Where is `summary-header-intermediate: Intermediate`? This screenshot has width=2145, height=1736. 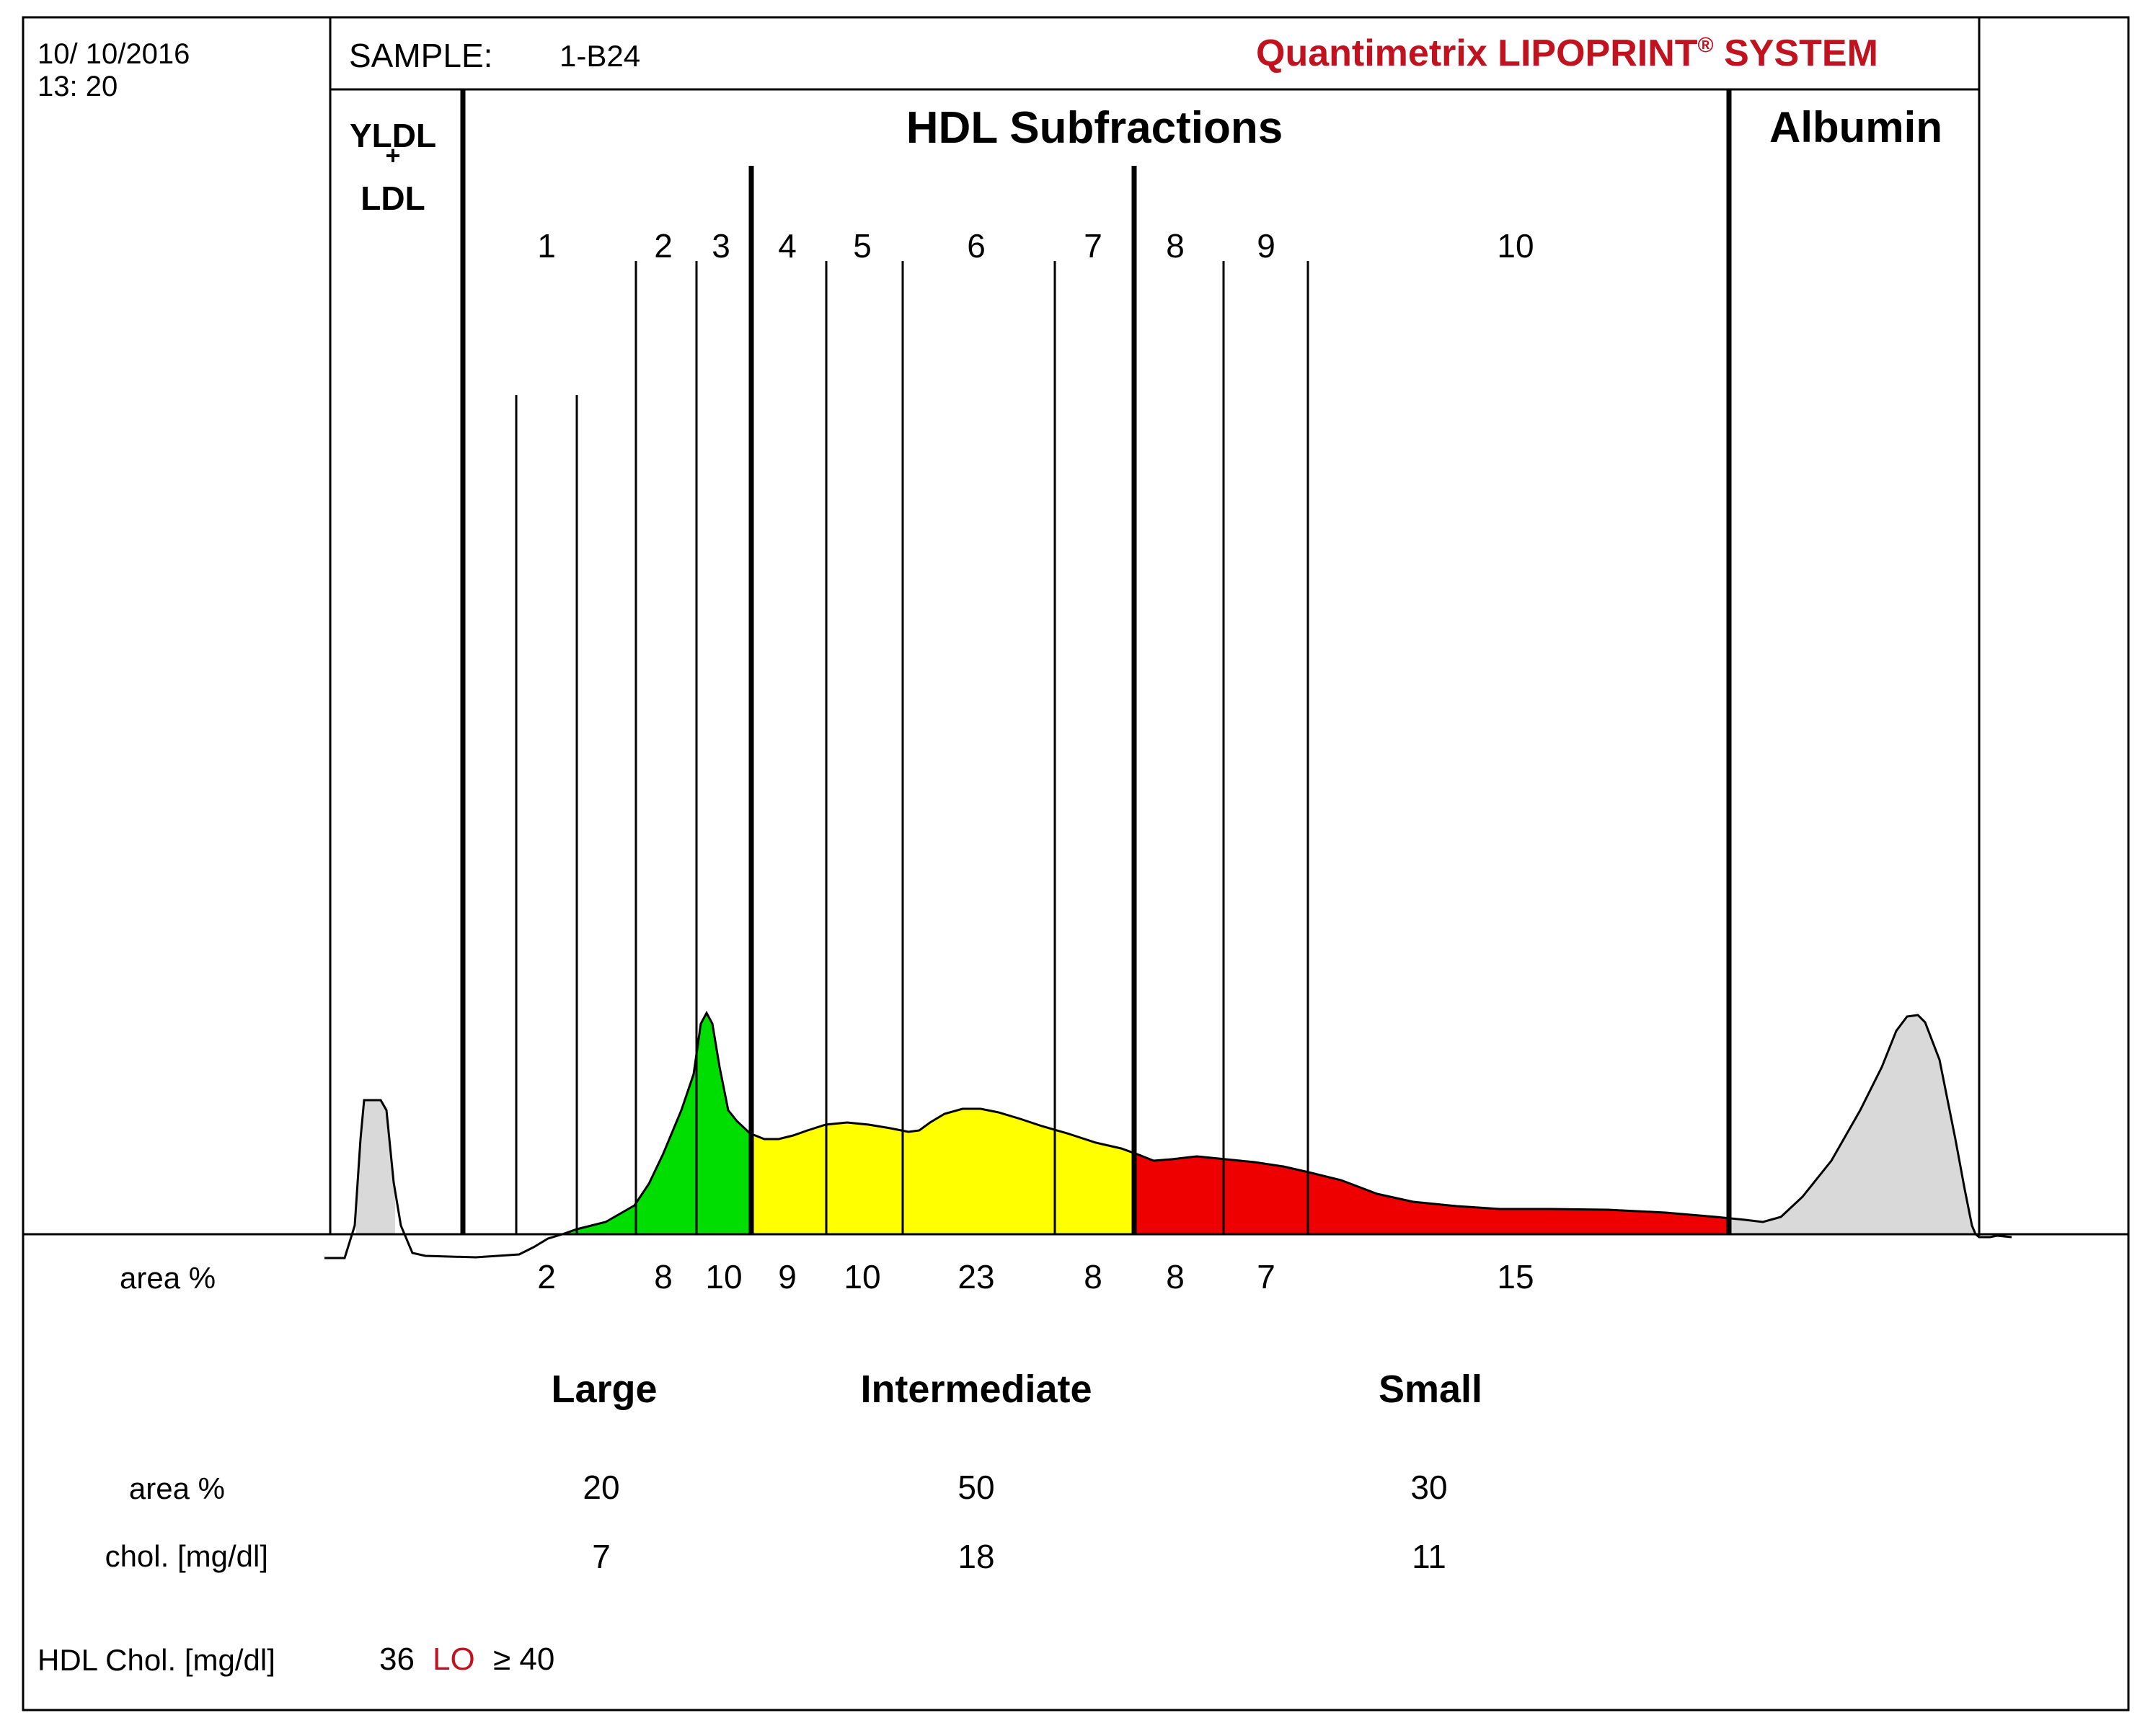
summary-header-intermediate: Intermediate is located at coordinates (976, 1389).